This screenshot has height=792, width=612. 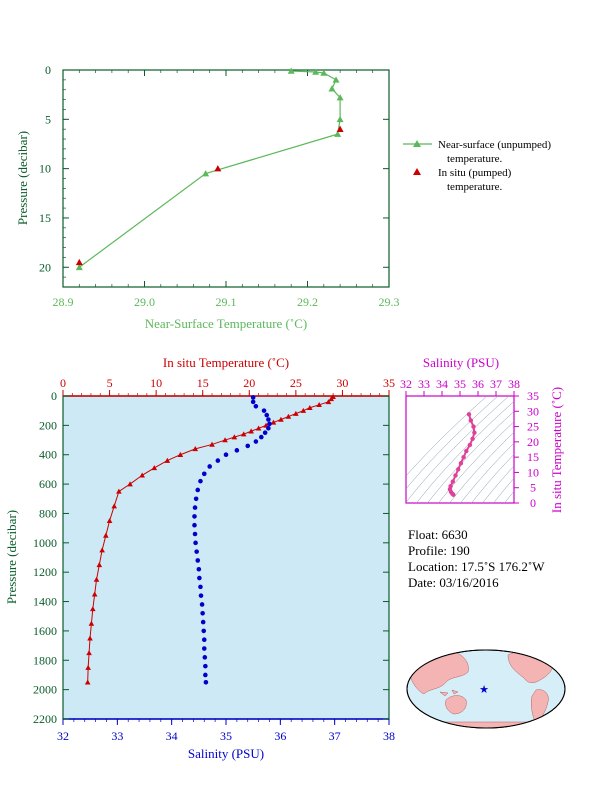 I want to click on sal-tick-label: 35, so click(x=226, y=736).